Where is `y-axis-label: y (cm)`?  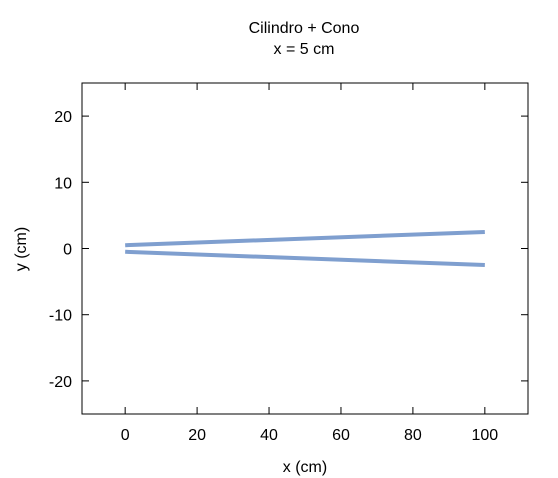
y-axis-label: y (cm) is located at coordinates (21, 249).